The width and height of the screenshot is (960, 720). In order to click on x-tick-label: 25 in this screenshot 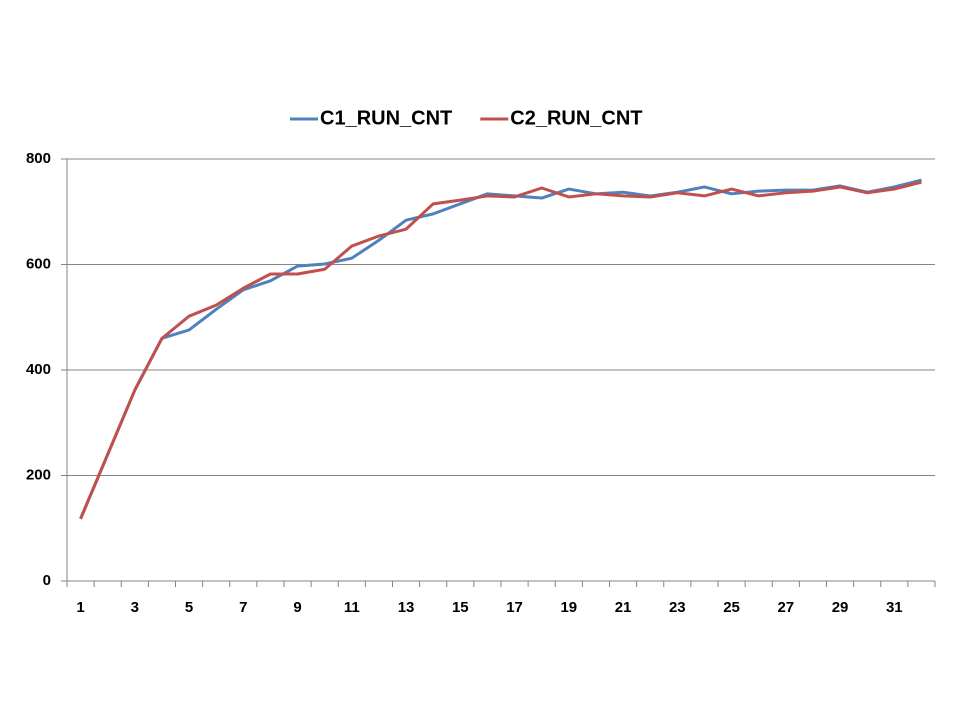, I will do `click(731, 607)`.